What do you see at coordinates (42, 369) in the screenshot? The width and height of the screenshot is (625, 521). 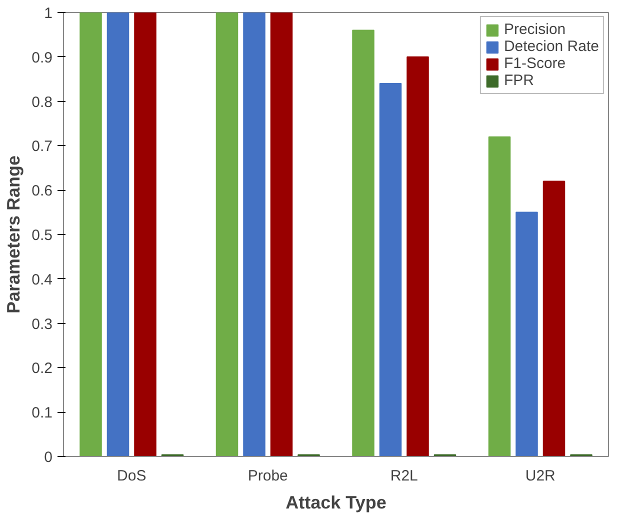 I see `y-tick-label: 0.2` at bounding box center [42, 369].